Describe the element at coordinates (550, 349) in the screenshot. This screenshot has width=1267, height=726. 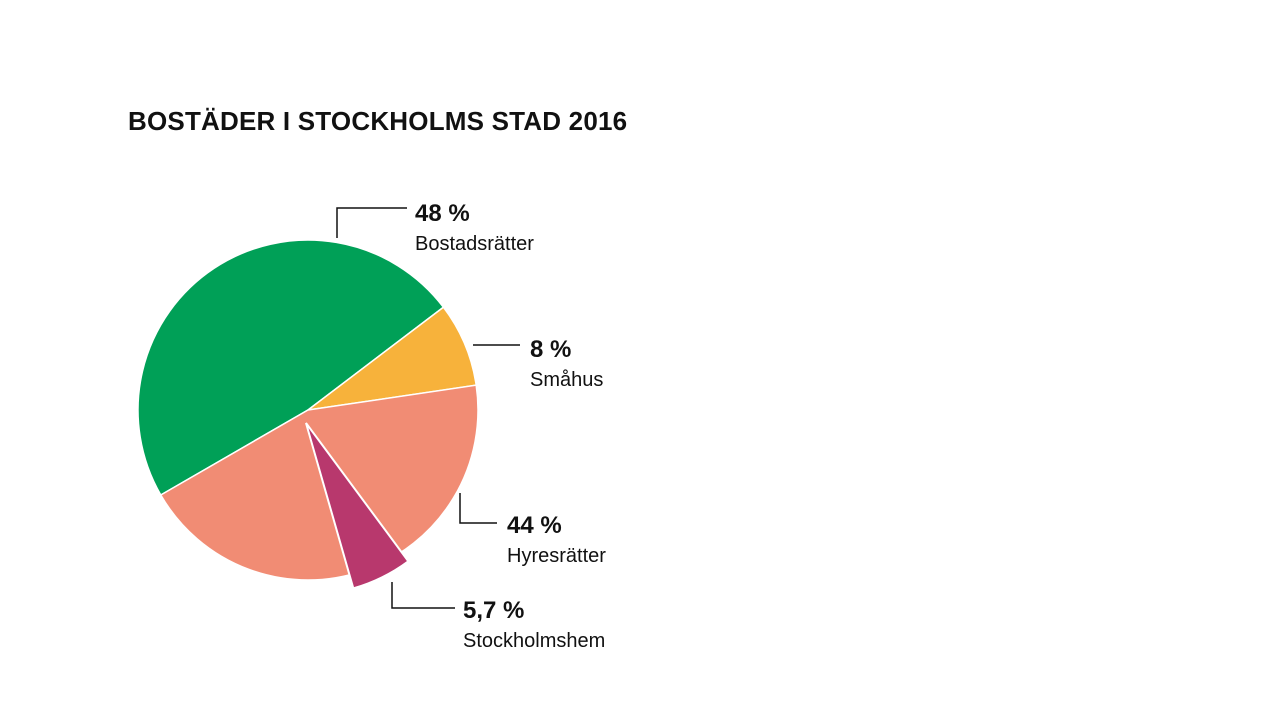
I see `data-label-value-småhus: 8 %` at that location.